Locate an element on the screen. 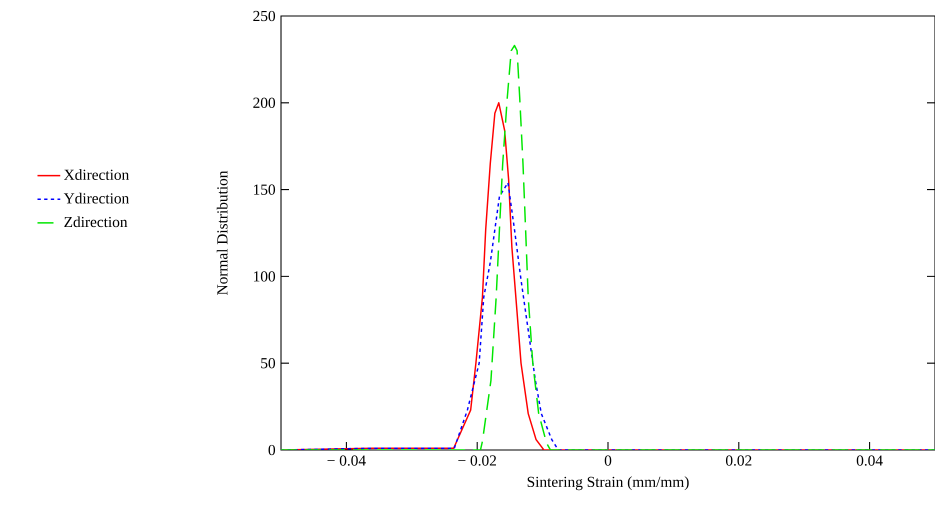 The height and width of the screenshot is (506, 935). legend-label: Xdirection is located at coordinates (96, 174).